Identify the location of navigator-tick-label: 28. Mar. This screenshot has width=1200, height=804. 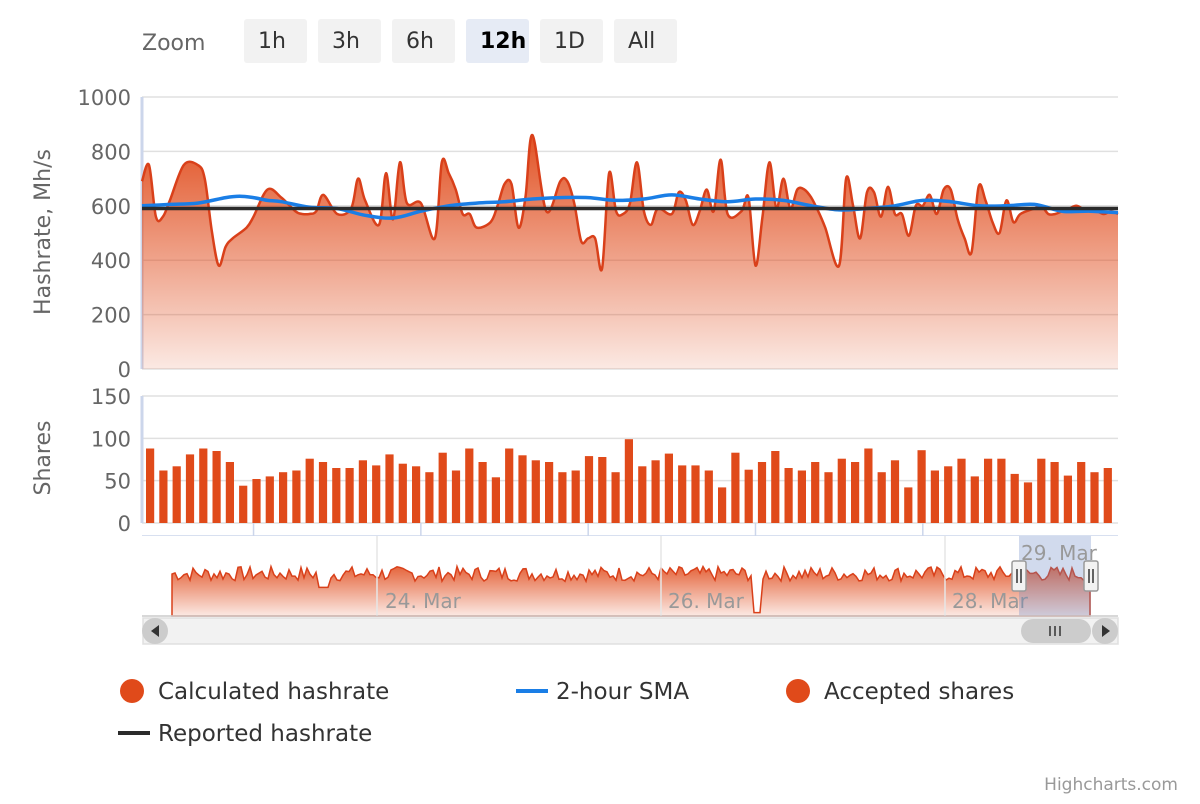
(990, 601).